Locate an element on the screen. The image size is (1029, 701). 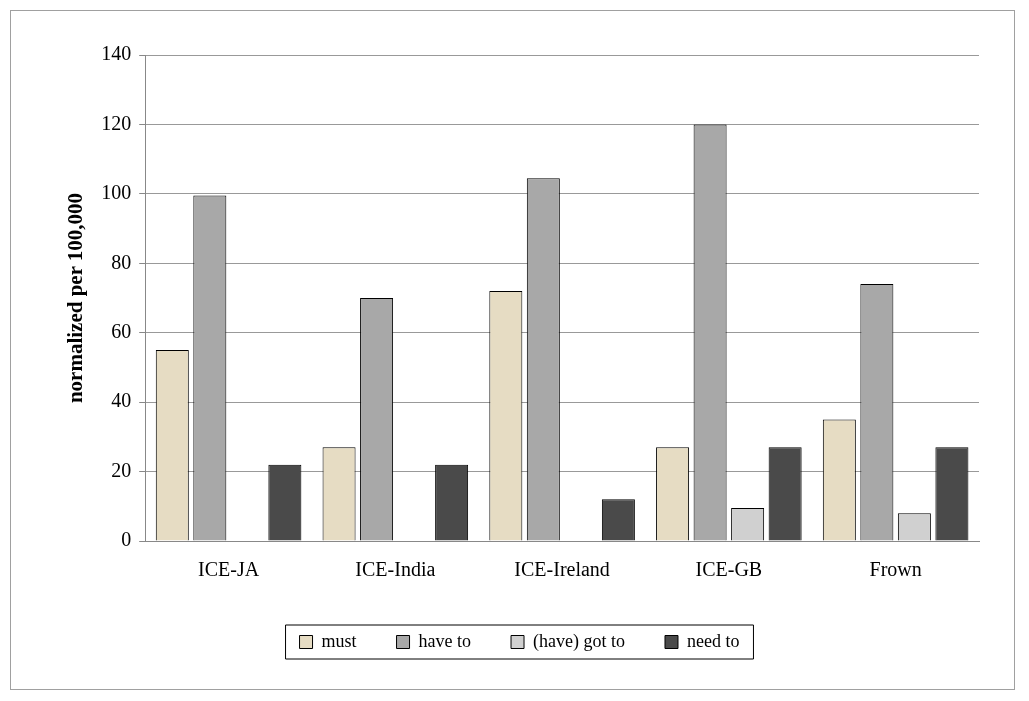
legend-label: have to is located at coordinates (445, 640).